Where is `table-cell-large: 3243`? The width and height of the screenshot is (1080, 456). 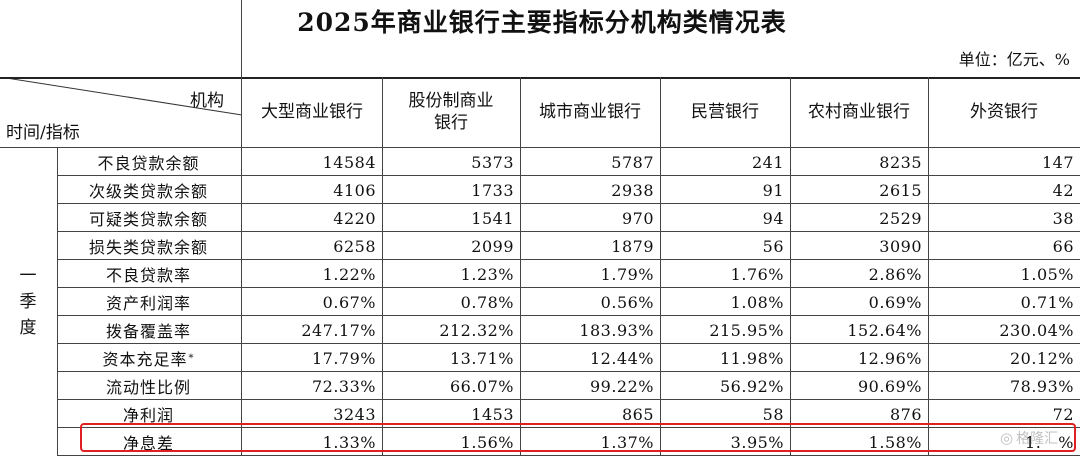 table-cell-large: 3243 is located at coordinates (354, 414).